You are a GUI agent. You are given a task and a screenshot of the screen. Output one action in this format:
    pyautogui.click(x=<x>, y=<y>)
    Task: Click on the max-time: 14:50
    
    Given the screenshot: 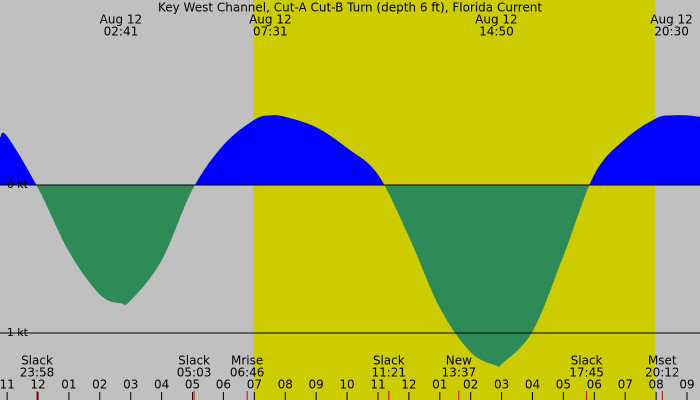 What is the action you would take?
    pyautogui.click(x=496, y=32)
    